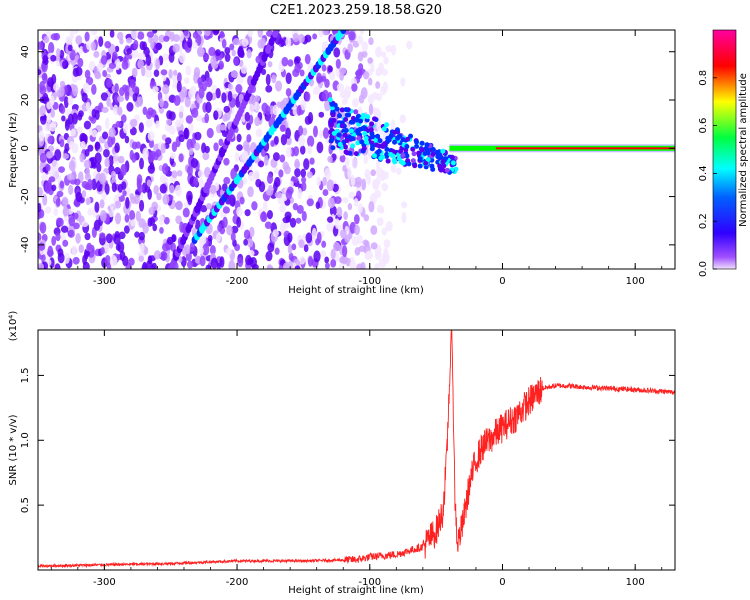  What do you see at coordinates (369, 281) in the screenshot?
I see `spectrogram-x-tick-label: -100` at bounding box center [369, 281].